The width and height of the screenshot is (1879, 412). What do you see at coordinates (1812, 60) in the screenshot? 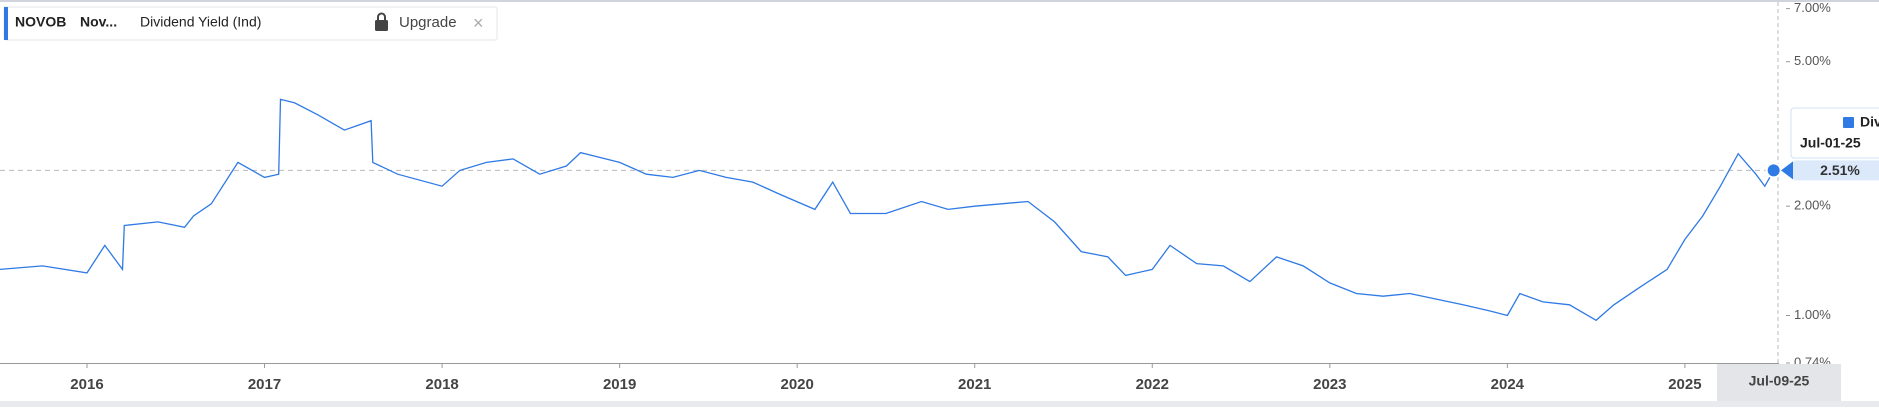
I see `y-tick-label: 5.00%` at bounding box center [1812, 60].